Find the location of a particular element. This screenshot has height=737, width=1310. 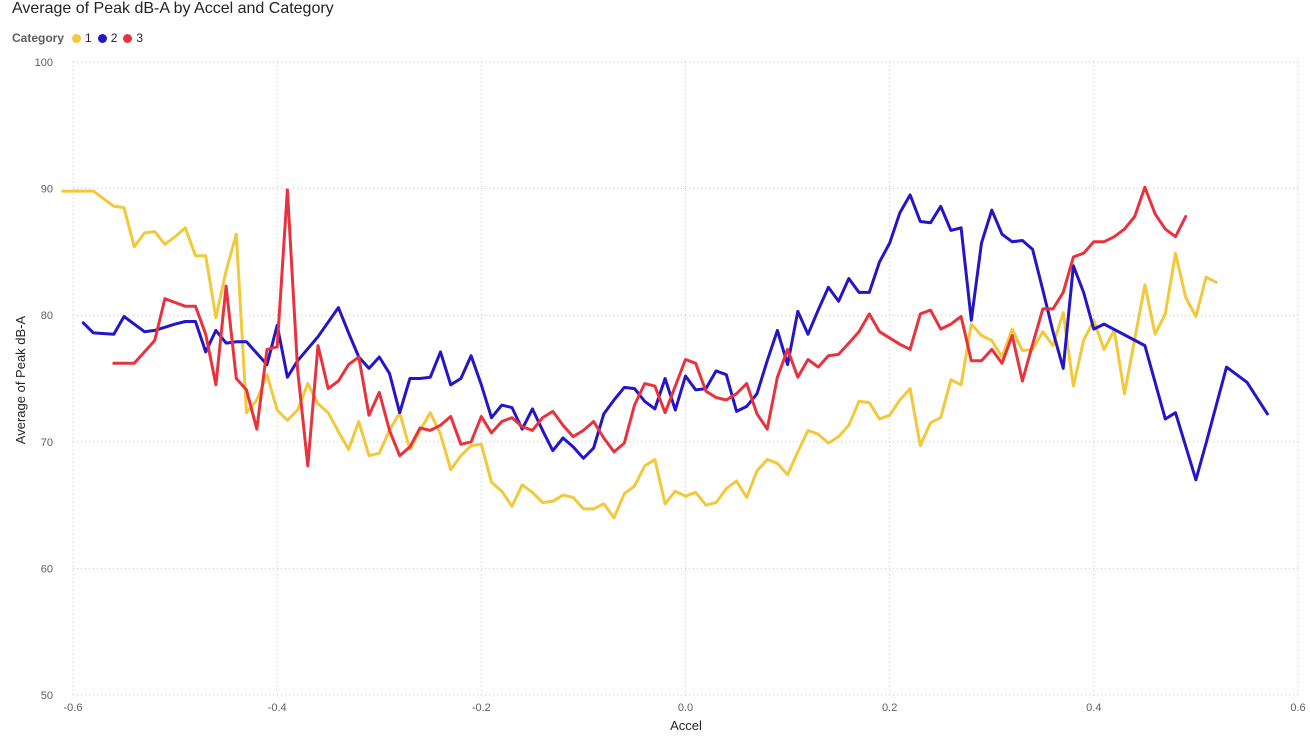

legend-item-3: 3 is located at coordinates (133, 38).